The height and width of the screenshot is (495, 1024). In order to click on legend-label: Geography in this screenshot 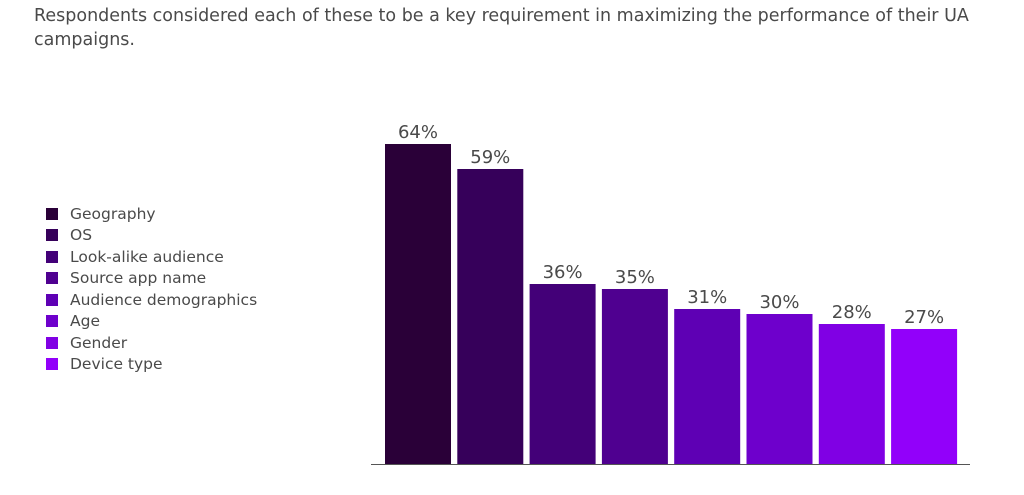, I will do `click(113, 213)`.